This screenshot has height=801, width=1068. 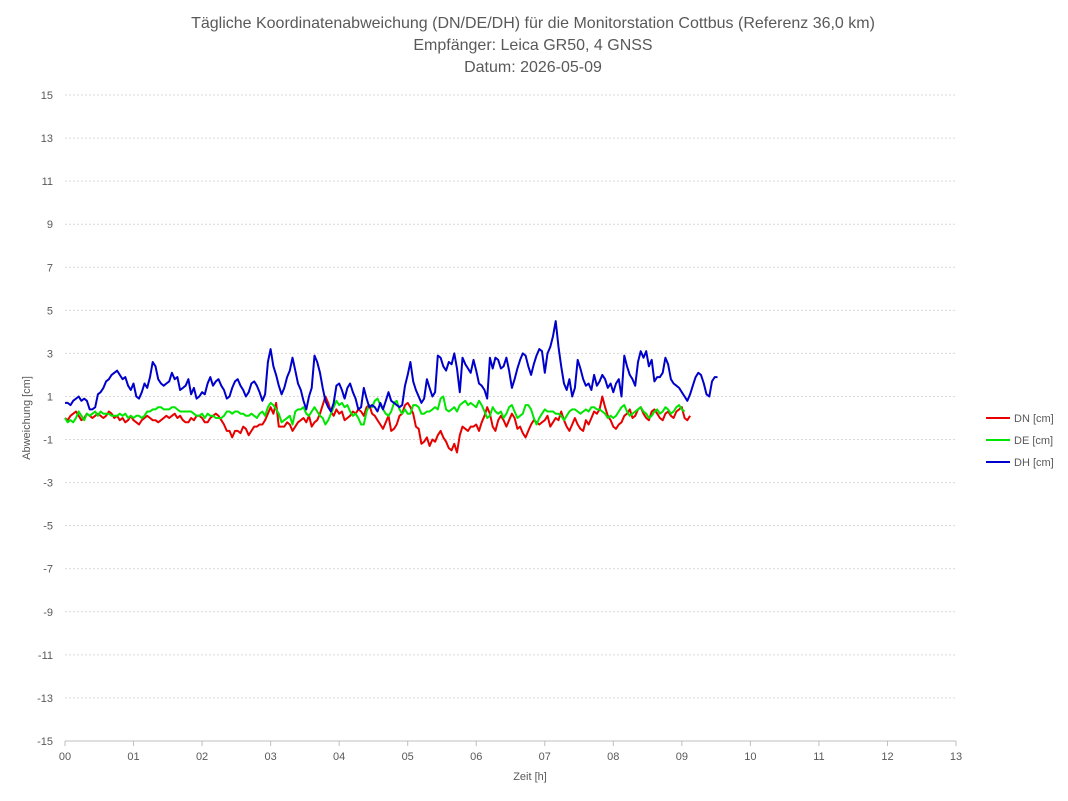 What do you see at coordinates (270, 757) in the screenshot?
I see `x-tick-label: 03` at bounding box center [270, 757].